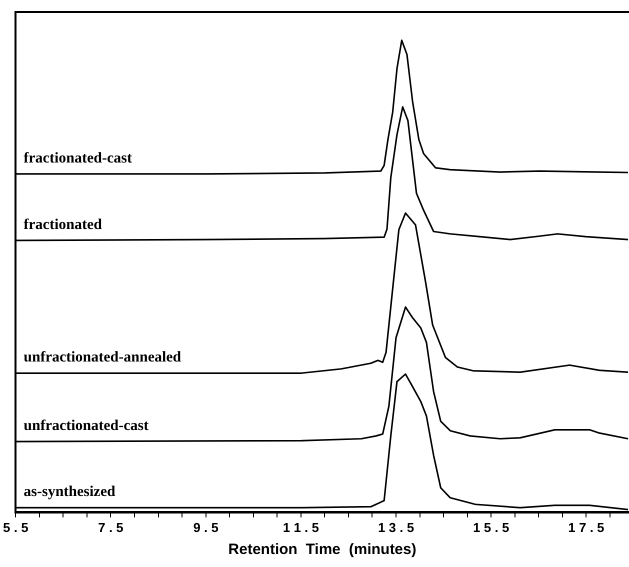 This screenshot has width=629, height=567. Describe the element at coordinates (15, 527) in the screenshot. I see `x-tick-label: 5 . 5` at that location.